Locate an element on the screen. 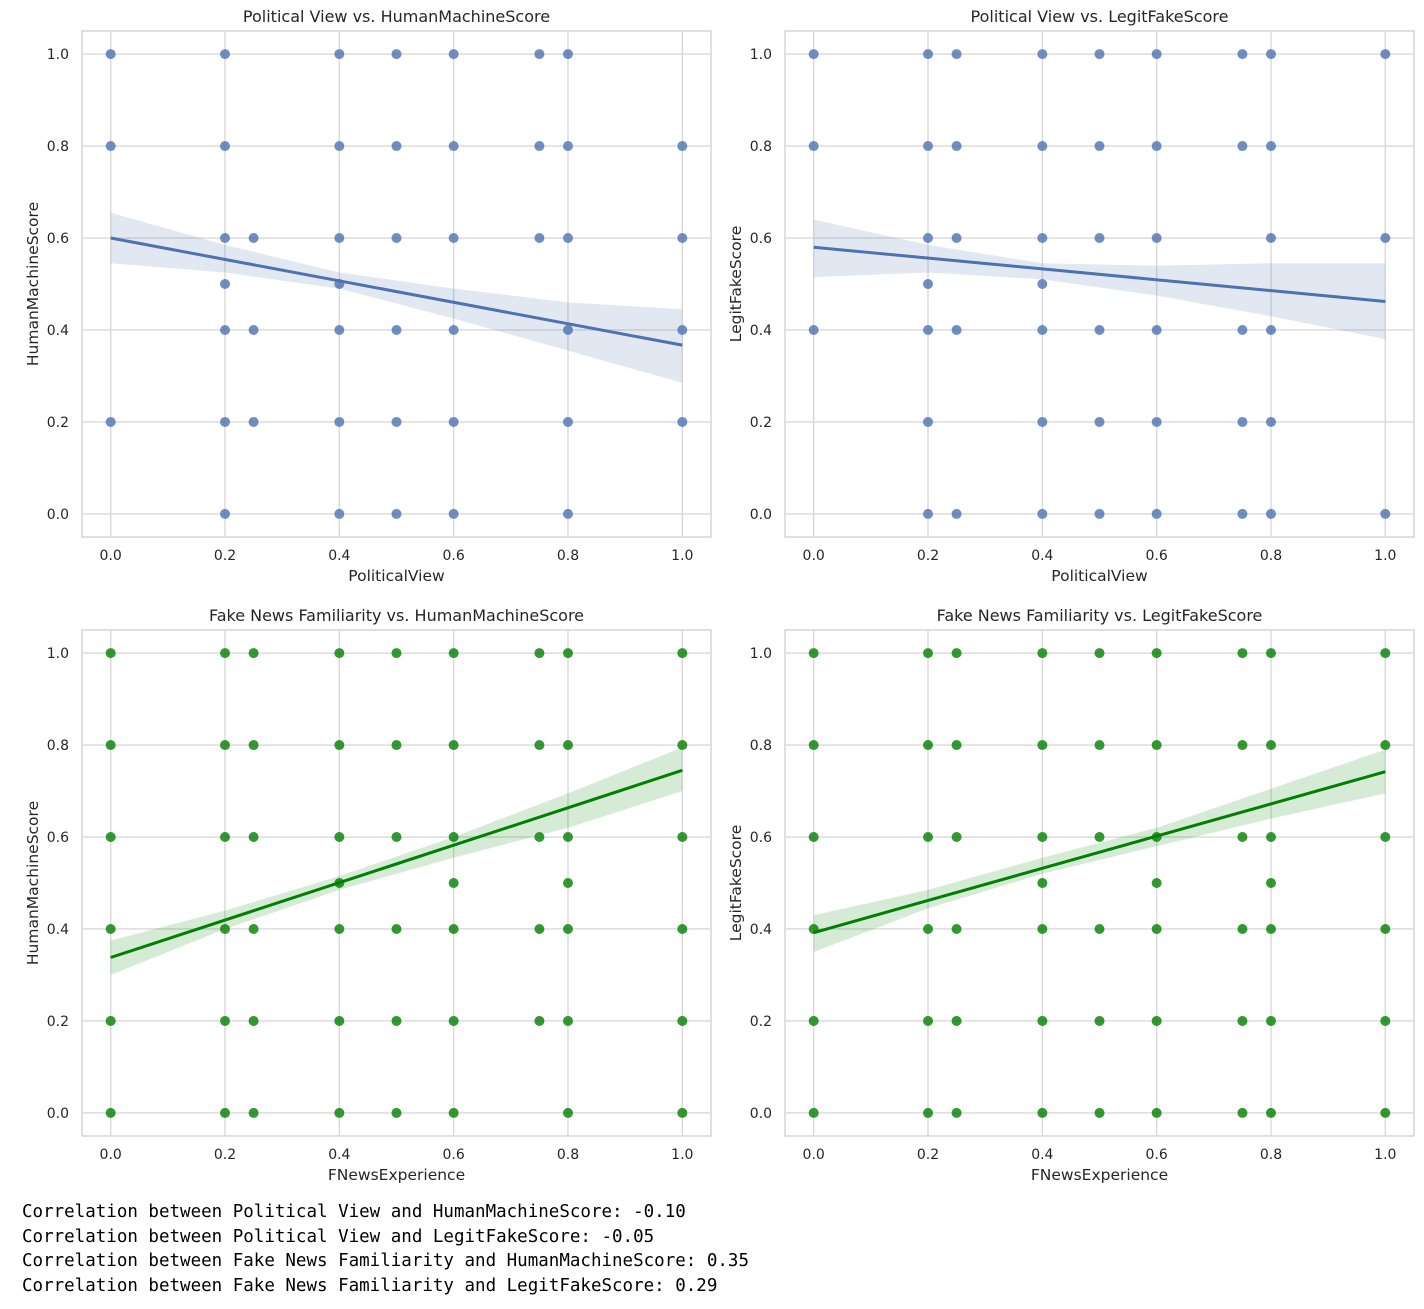  x-tick-label: 0.0 is located at coordinates (814, 556).